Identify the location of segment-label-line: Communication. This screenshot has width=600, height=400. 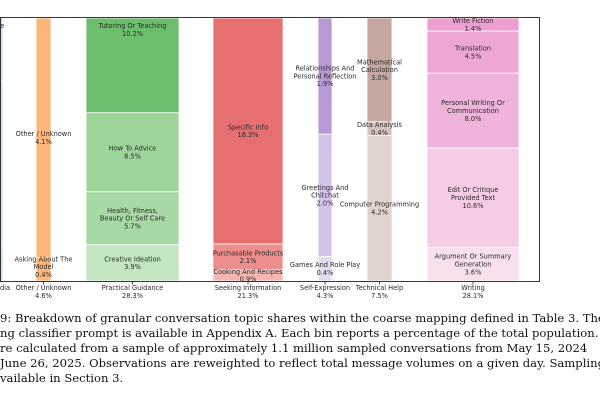
(473, 111).